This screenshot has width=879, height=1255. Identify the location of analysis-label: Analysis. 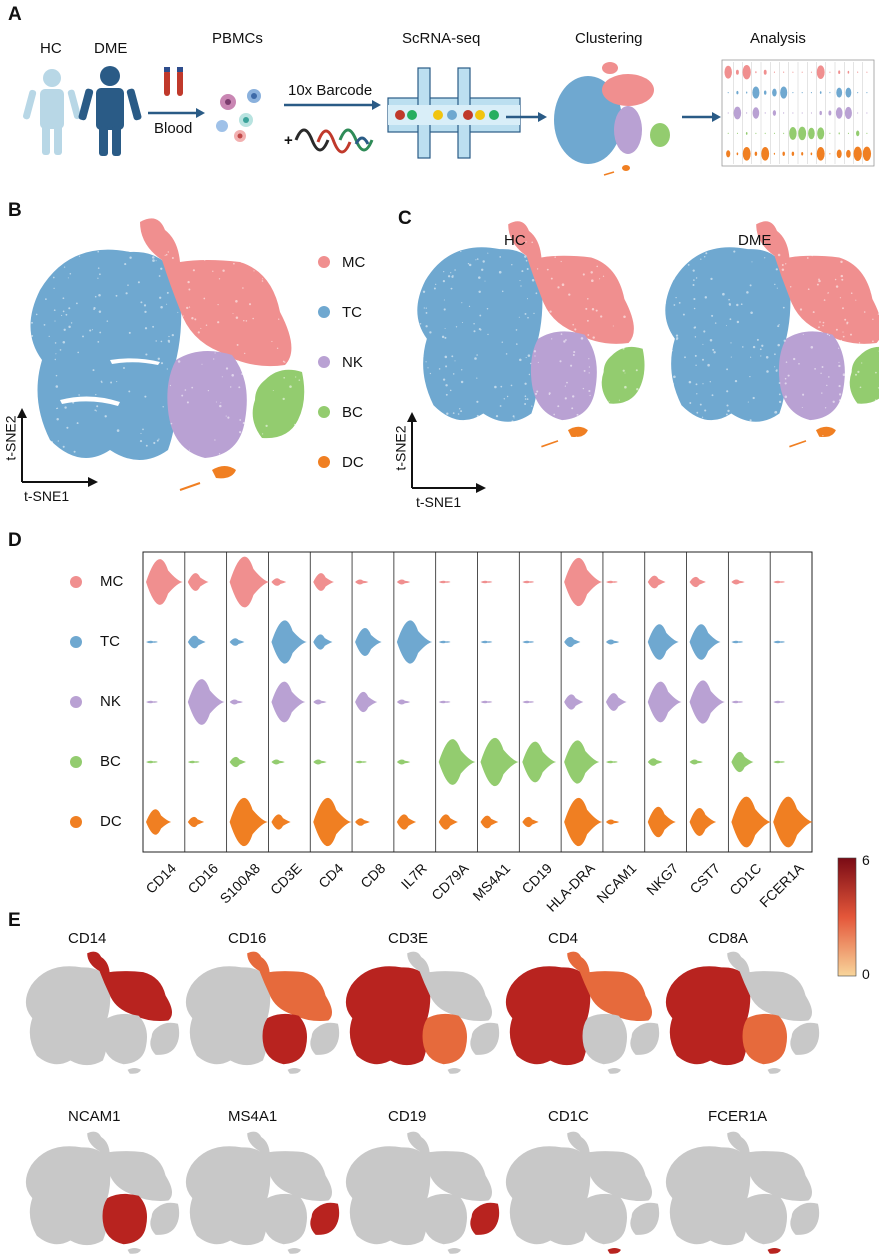
(778, 38).